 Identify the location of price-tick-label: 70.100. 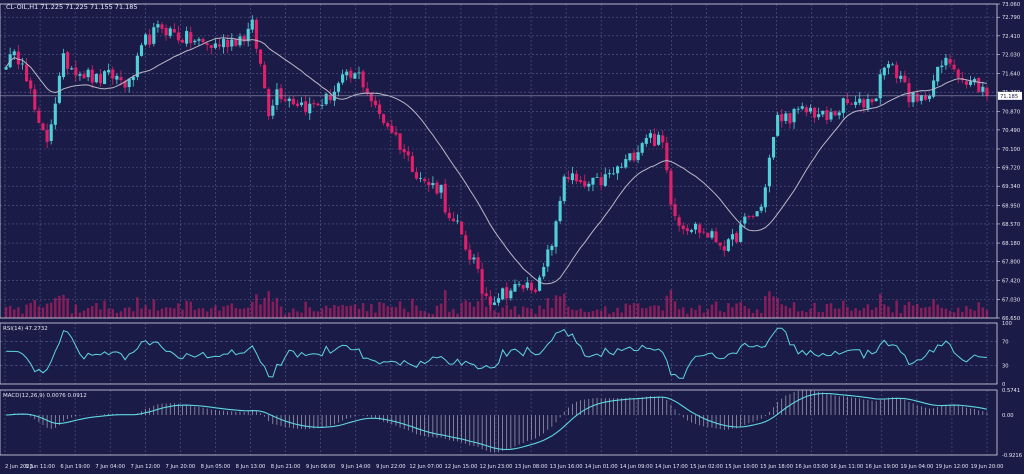
(1011, 150).